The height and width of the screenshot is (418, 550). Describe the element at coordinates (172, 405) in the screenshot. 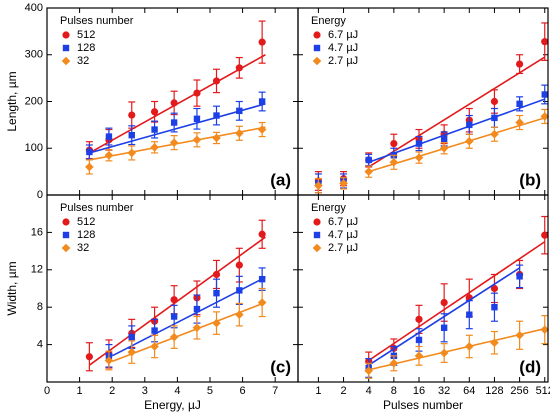

I see `x-axis-title: Energy, µJ` at that location.